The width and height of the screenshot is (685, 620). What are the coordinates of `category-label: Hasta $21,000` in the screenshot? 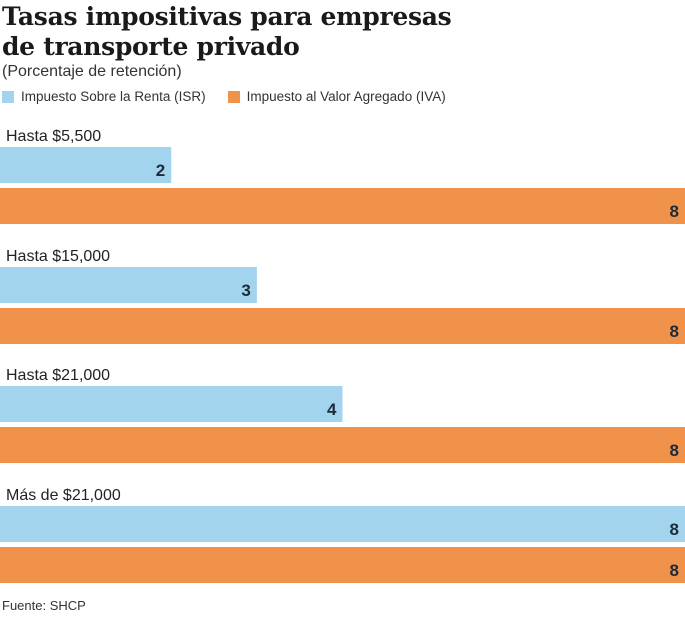 It's located at (58, 375).